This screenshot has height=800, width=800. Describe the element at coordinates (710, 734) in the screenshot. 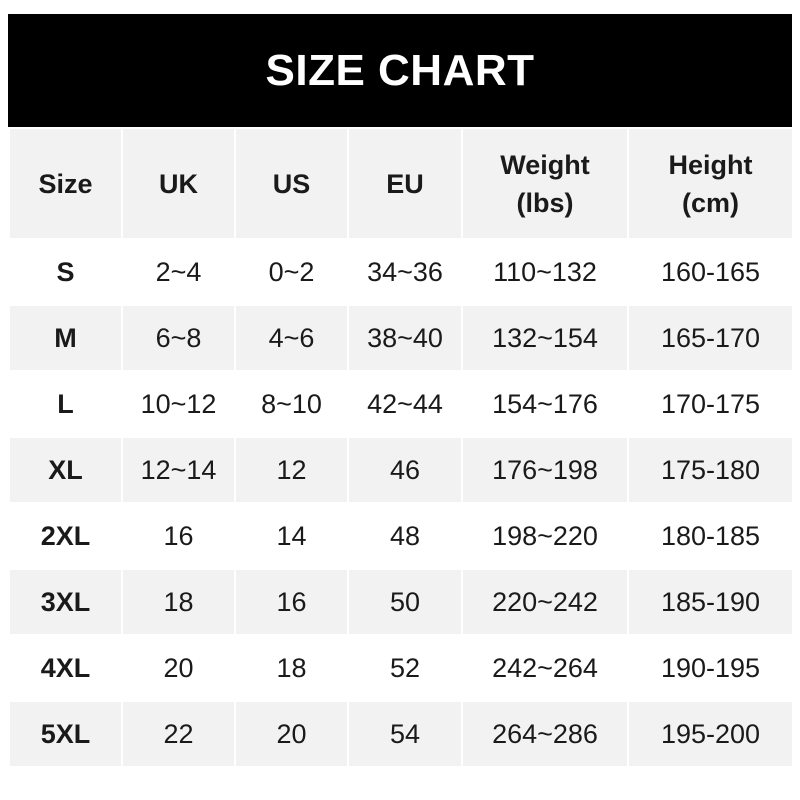

I see `table-cell: 195-200` at that location.